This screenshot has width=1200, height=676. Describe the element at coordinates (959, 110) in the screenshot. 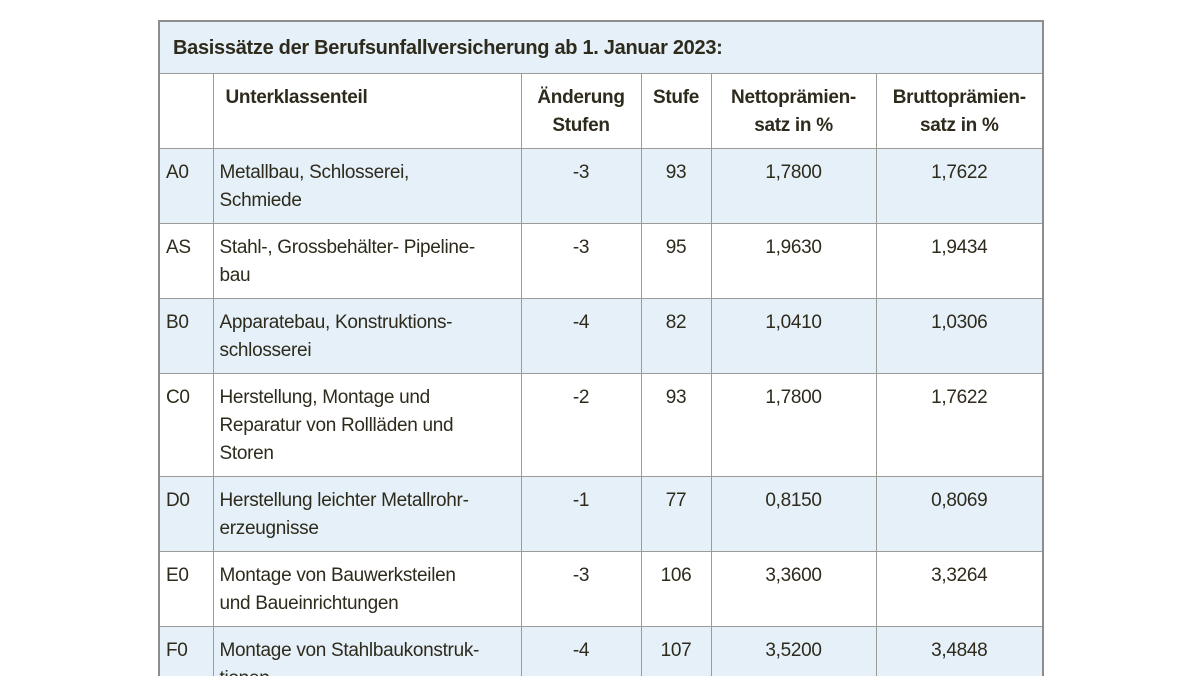

I see `header-bruttopraemiensatz: Bruttoprämien- satz in %` at that location.